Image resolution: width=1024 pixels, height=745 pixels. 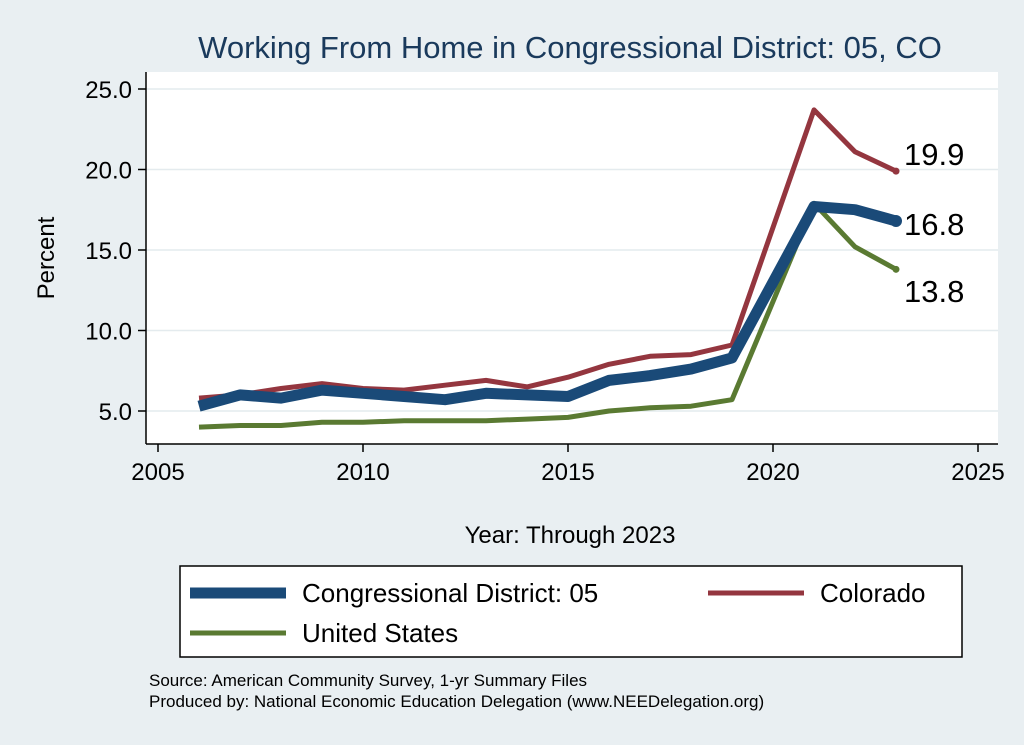 I want to click on legend-label-united-states: United States, so click(x=380, y=633).